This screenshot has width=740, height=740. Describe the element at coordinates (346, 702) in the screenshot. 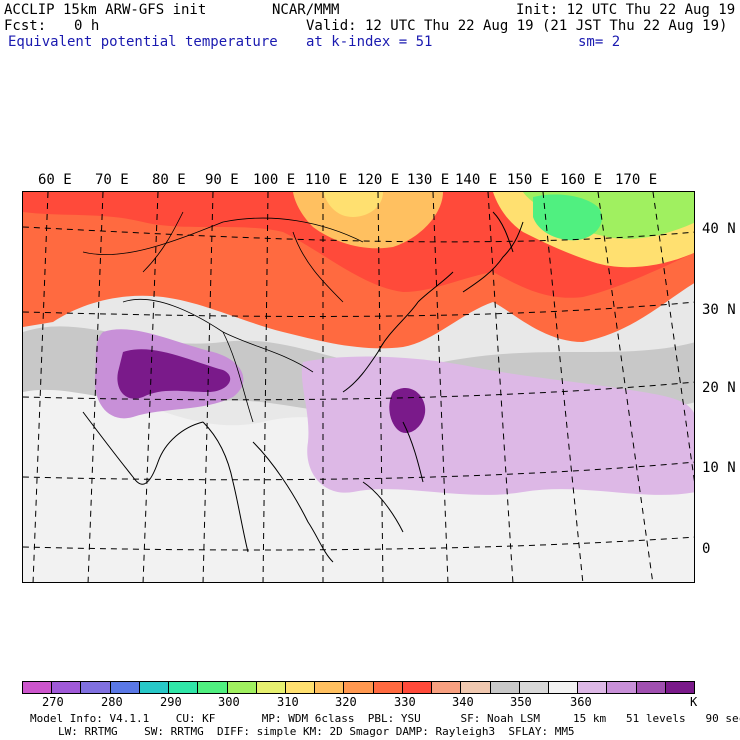

I see `colorbar-label: 320` at that location.